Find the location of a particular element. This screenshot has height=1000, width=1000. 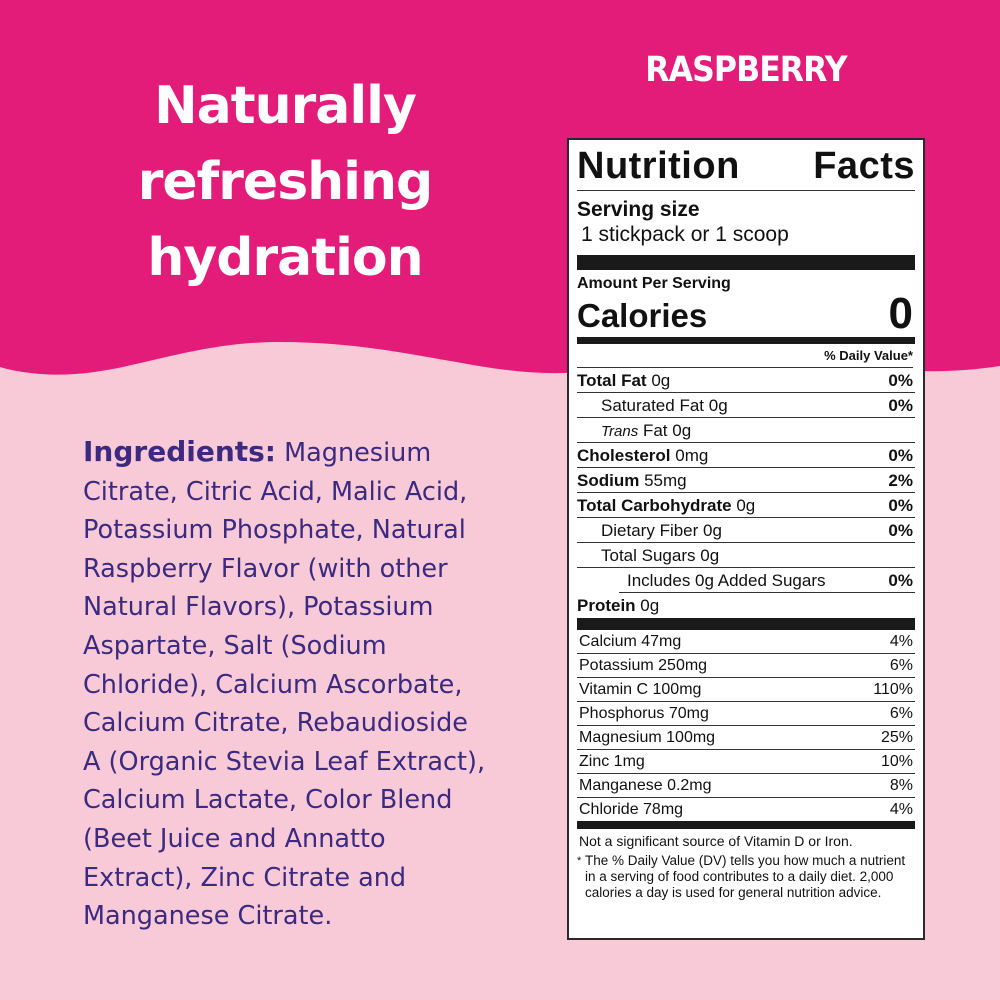

nutrient-label: Saturated Fat 0g is located at coordinates (664, 405).